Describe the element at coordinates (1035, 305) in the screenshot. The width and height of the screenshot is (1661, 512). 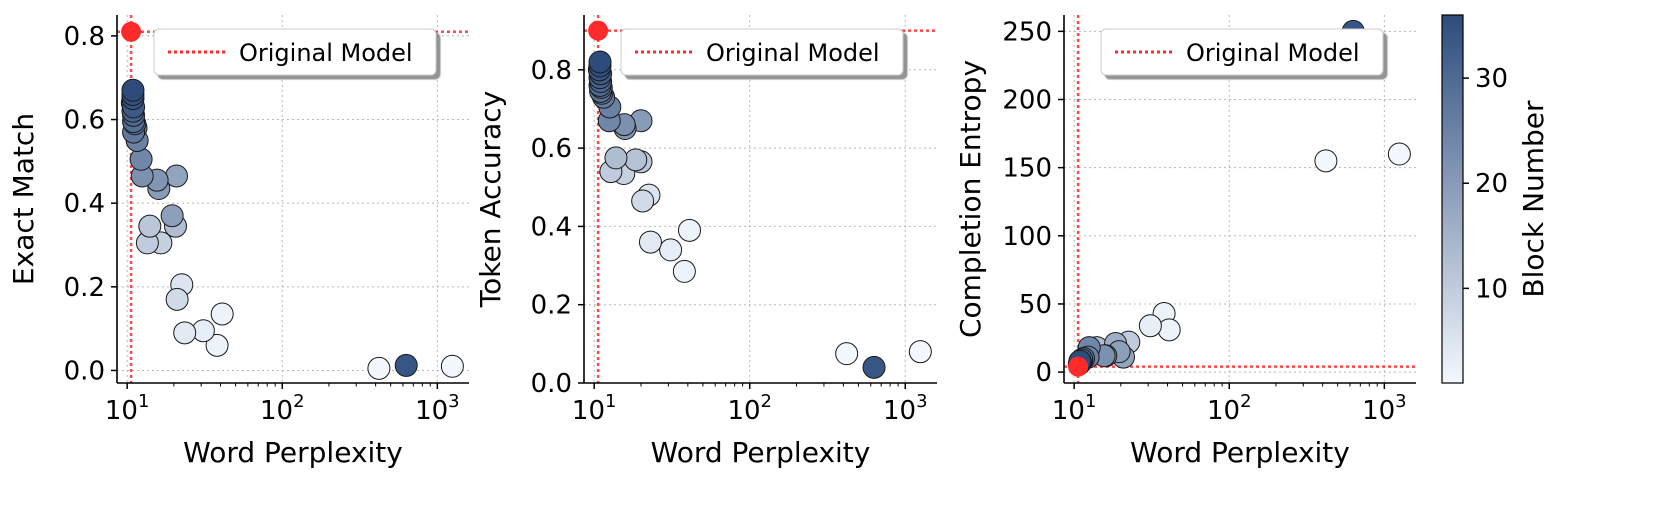
I see `y-tick-label: 50` at that location.